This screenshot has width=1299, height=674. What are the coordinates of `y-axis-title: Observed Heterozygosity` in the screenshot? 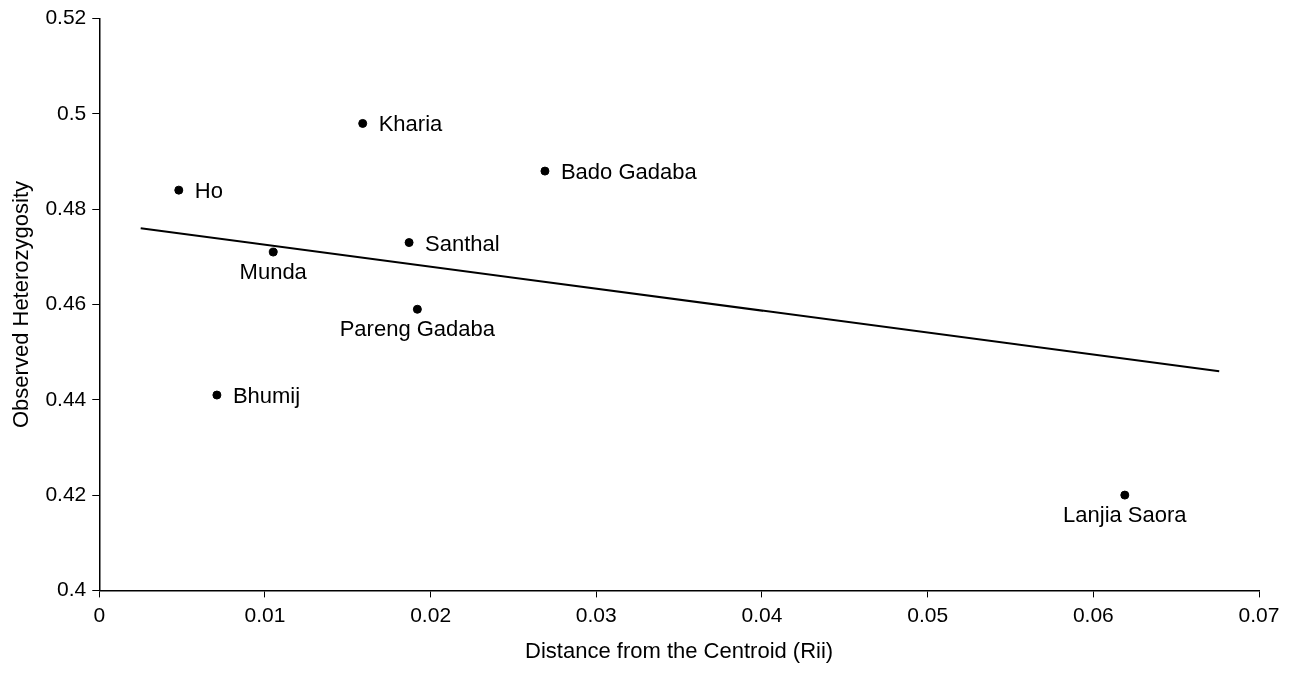 It's located at (21, 304).